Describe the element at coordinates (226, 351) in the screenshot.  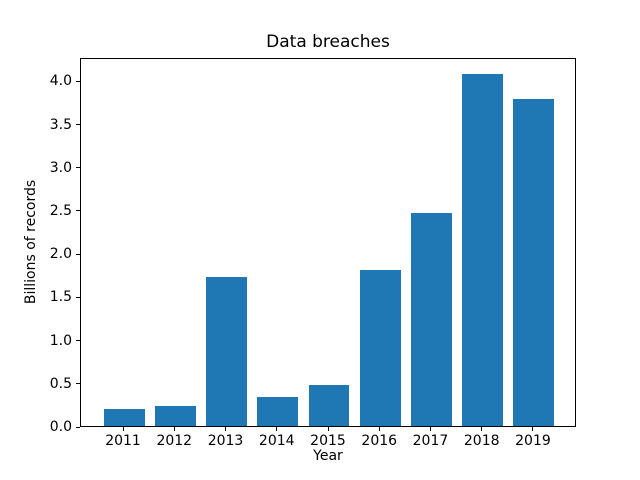
I see `bar-2013` at that location.